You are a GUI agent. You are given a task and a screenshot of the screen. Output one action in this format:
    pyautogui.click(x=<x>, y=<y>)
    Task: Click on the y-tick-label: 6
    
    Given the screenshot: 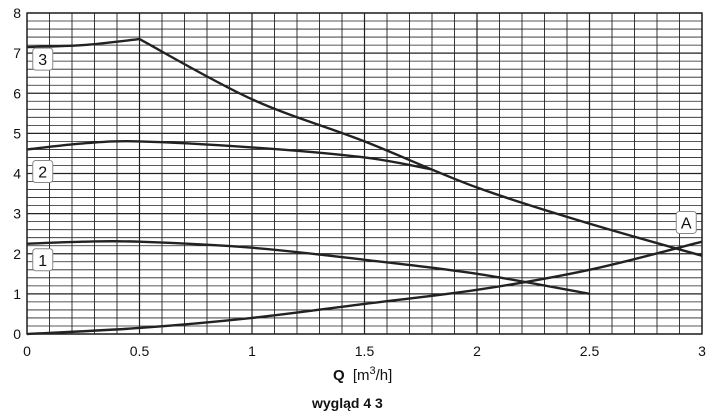 What is the action you would take?
    pyautogui.click(x=17, y=93)
    